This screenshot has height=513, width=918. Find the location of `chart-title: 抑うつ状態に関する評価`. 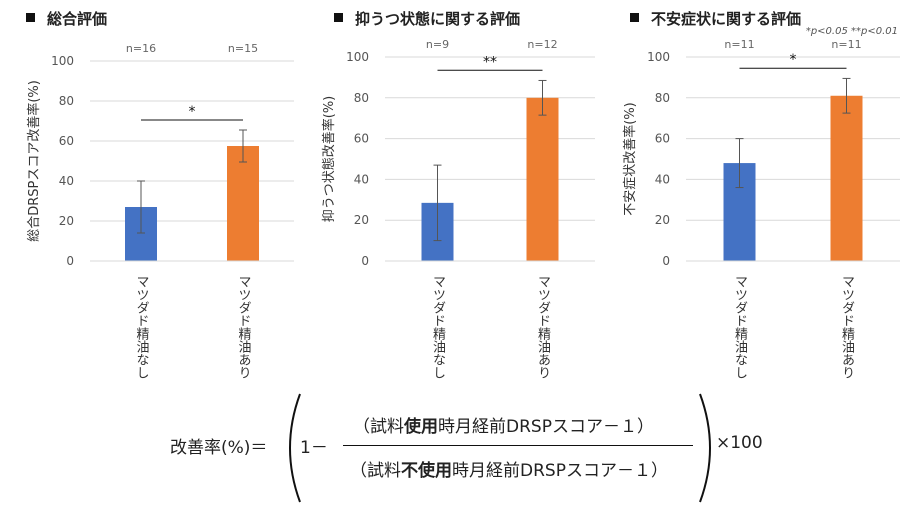

chart-title: 抑うつ状態に関する評価 is located at coordinates (438, 19).